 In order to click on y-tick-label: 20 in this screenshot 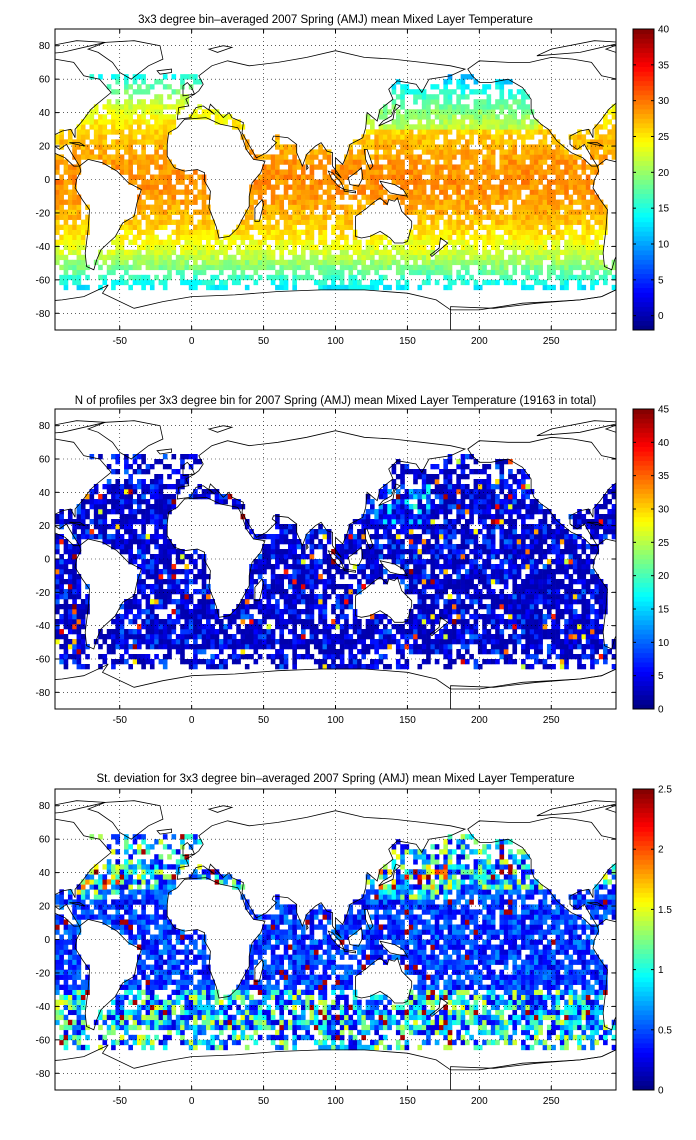, I will do `click(45, 147)`.